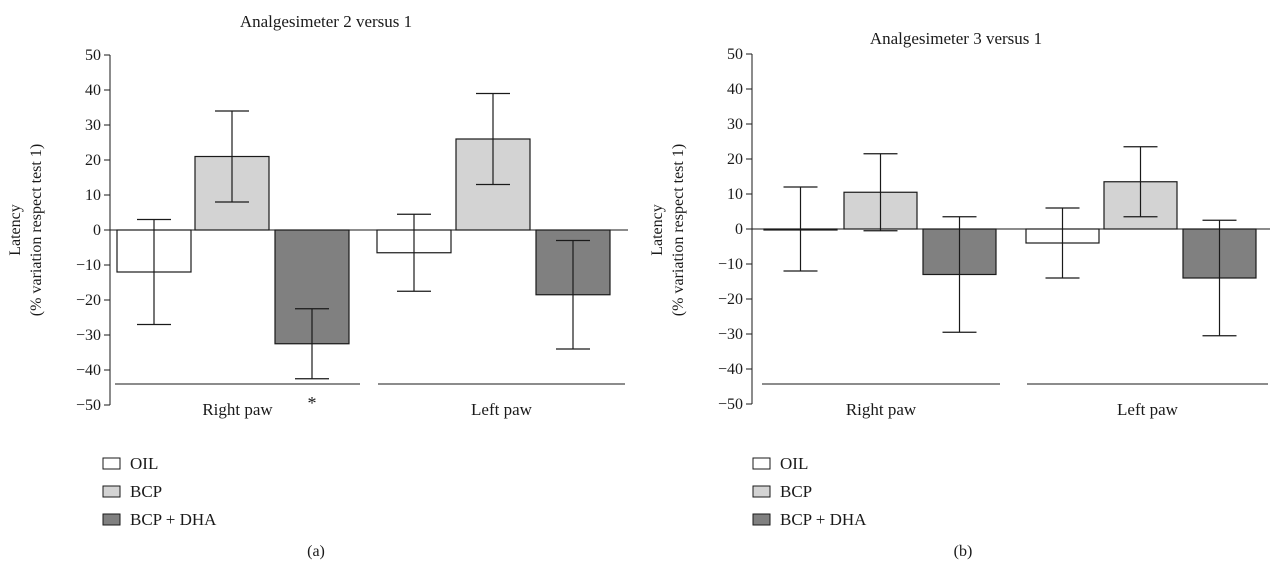 The height and width of the screenshot is (575, 1272). What do you see at coordinates (144, 463) in the screenshot?
I see `legend-a-label-oil: OIL` at bounding box center [144, 463].